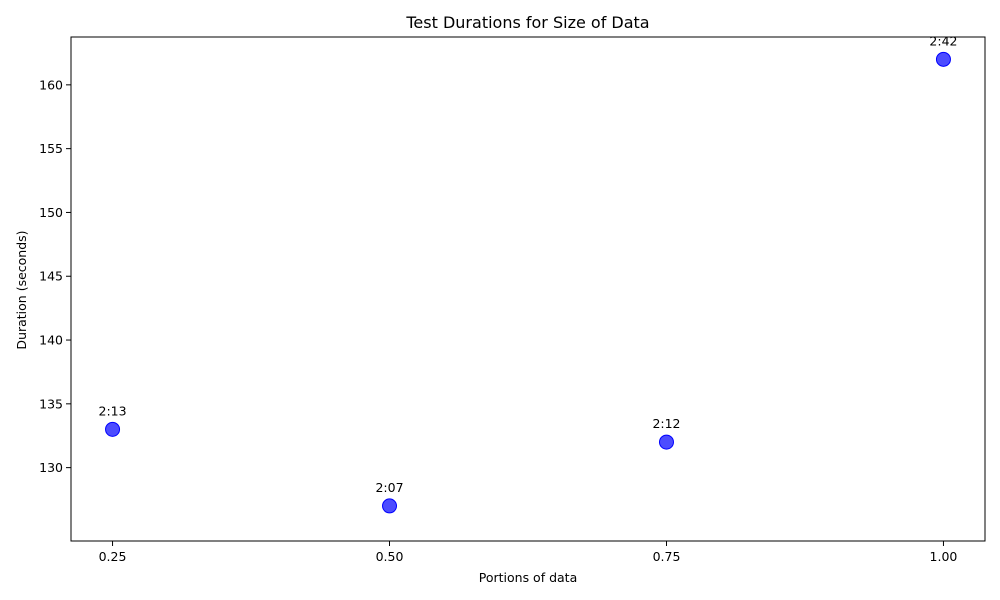 This screenshot has height=600, width=1000. I want to click on y-tick-label: 145, so click(51, 276).